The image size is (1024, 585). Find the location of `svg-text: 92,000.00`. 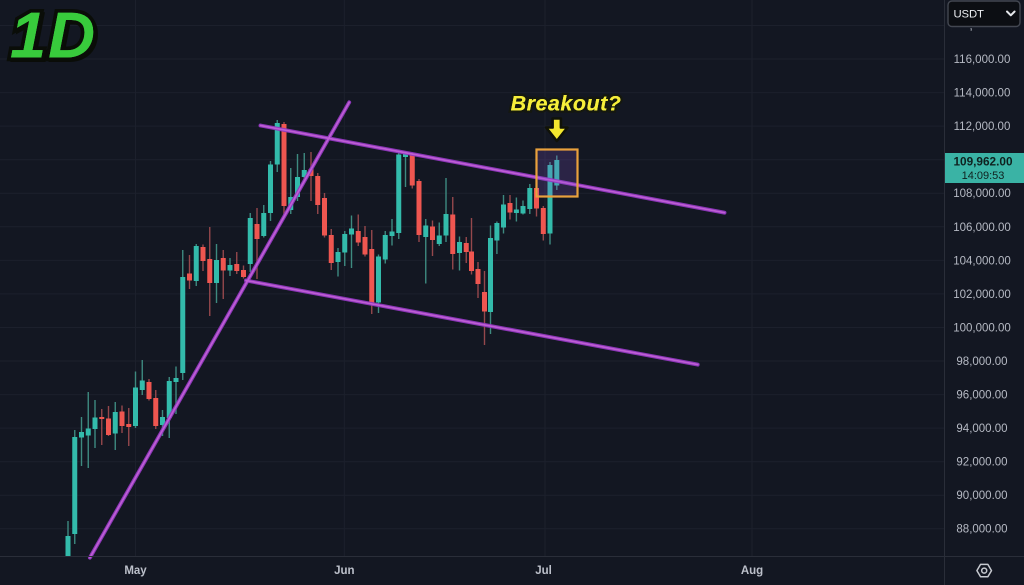

svg-text: 92,000.00 is located at coordinates (981, 463).